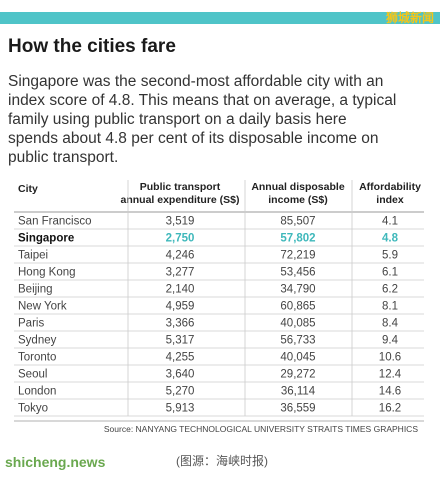 Image resolution: width=440 pixels, height=477 pixels. What do you see at coordinates (180, 375) in the screenshot?
I see `table-cell: 3,640` at bounding box center [180, 375].